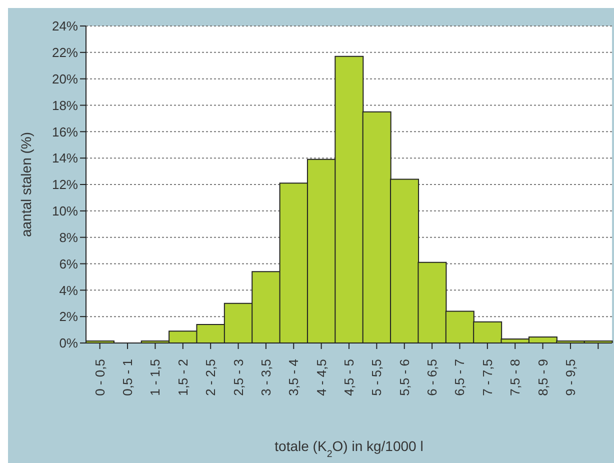 This screenshot has width=614, height=463. What do you see at coordinates (65, 26) in the screenshot?
I see `y-tick-label: 24%` at bounding box center [65, 26].